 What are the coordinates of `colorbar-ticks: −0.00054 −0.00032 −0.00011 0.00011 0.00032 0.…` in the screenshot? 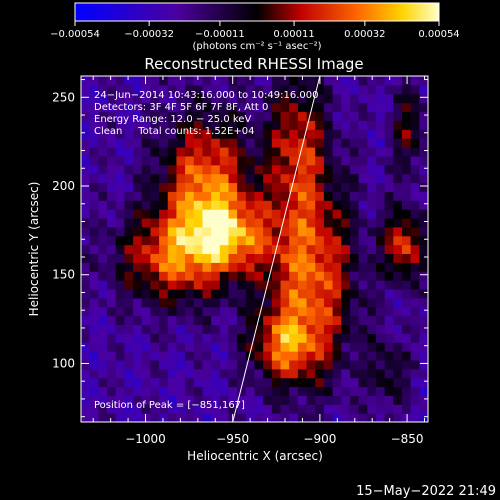 It's located at (255, 30).